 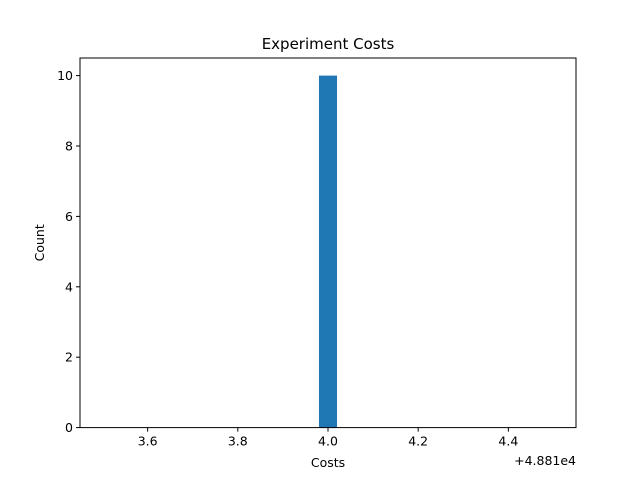 I want to click on y-axis-label: Count, so click(x=39, y=242).